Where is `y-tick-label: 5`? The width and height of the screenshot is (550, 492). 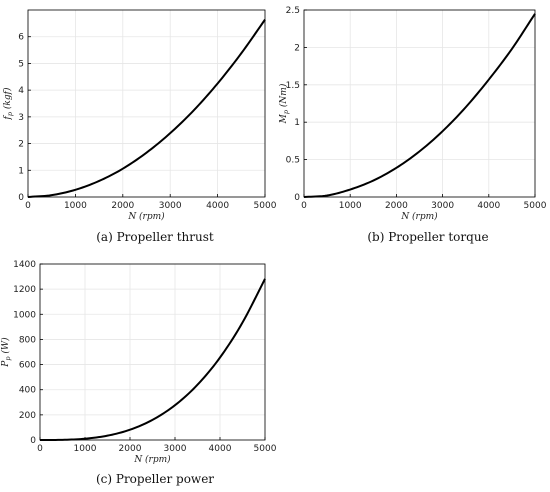 y-tick-label: 5 is located at coordinates (21, 64).